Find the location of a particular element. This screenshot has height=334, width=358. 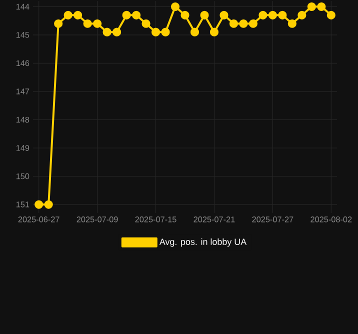

y-tick-label: 146 is located at coordinates (23, 63).